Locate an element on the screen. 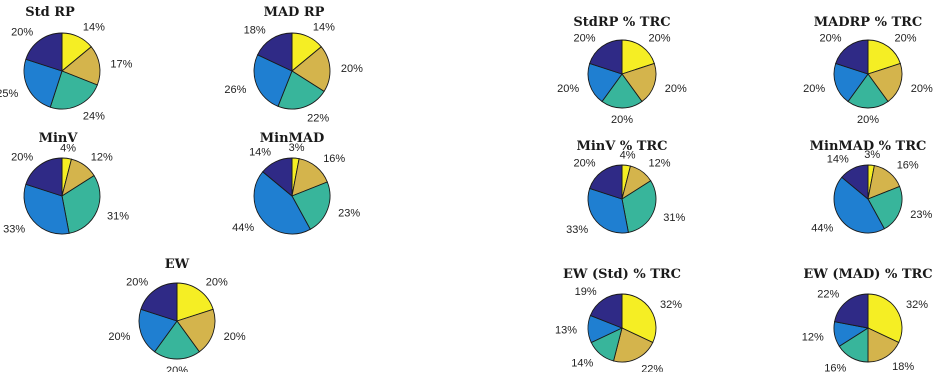  slice-label: 32% is located at coordinates (671, 305).